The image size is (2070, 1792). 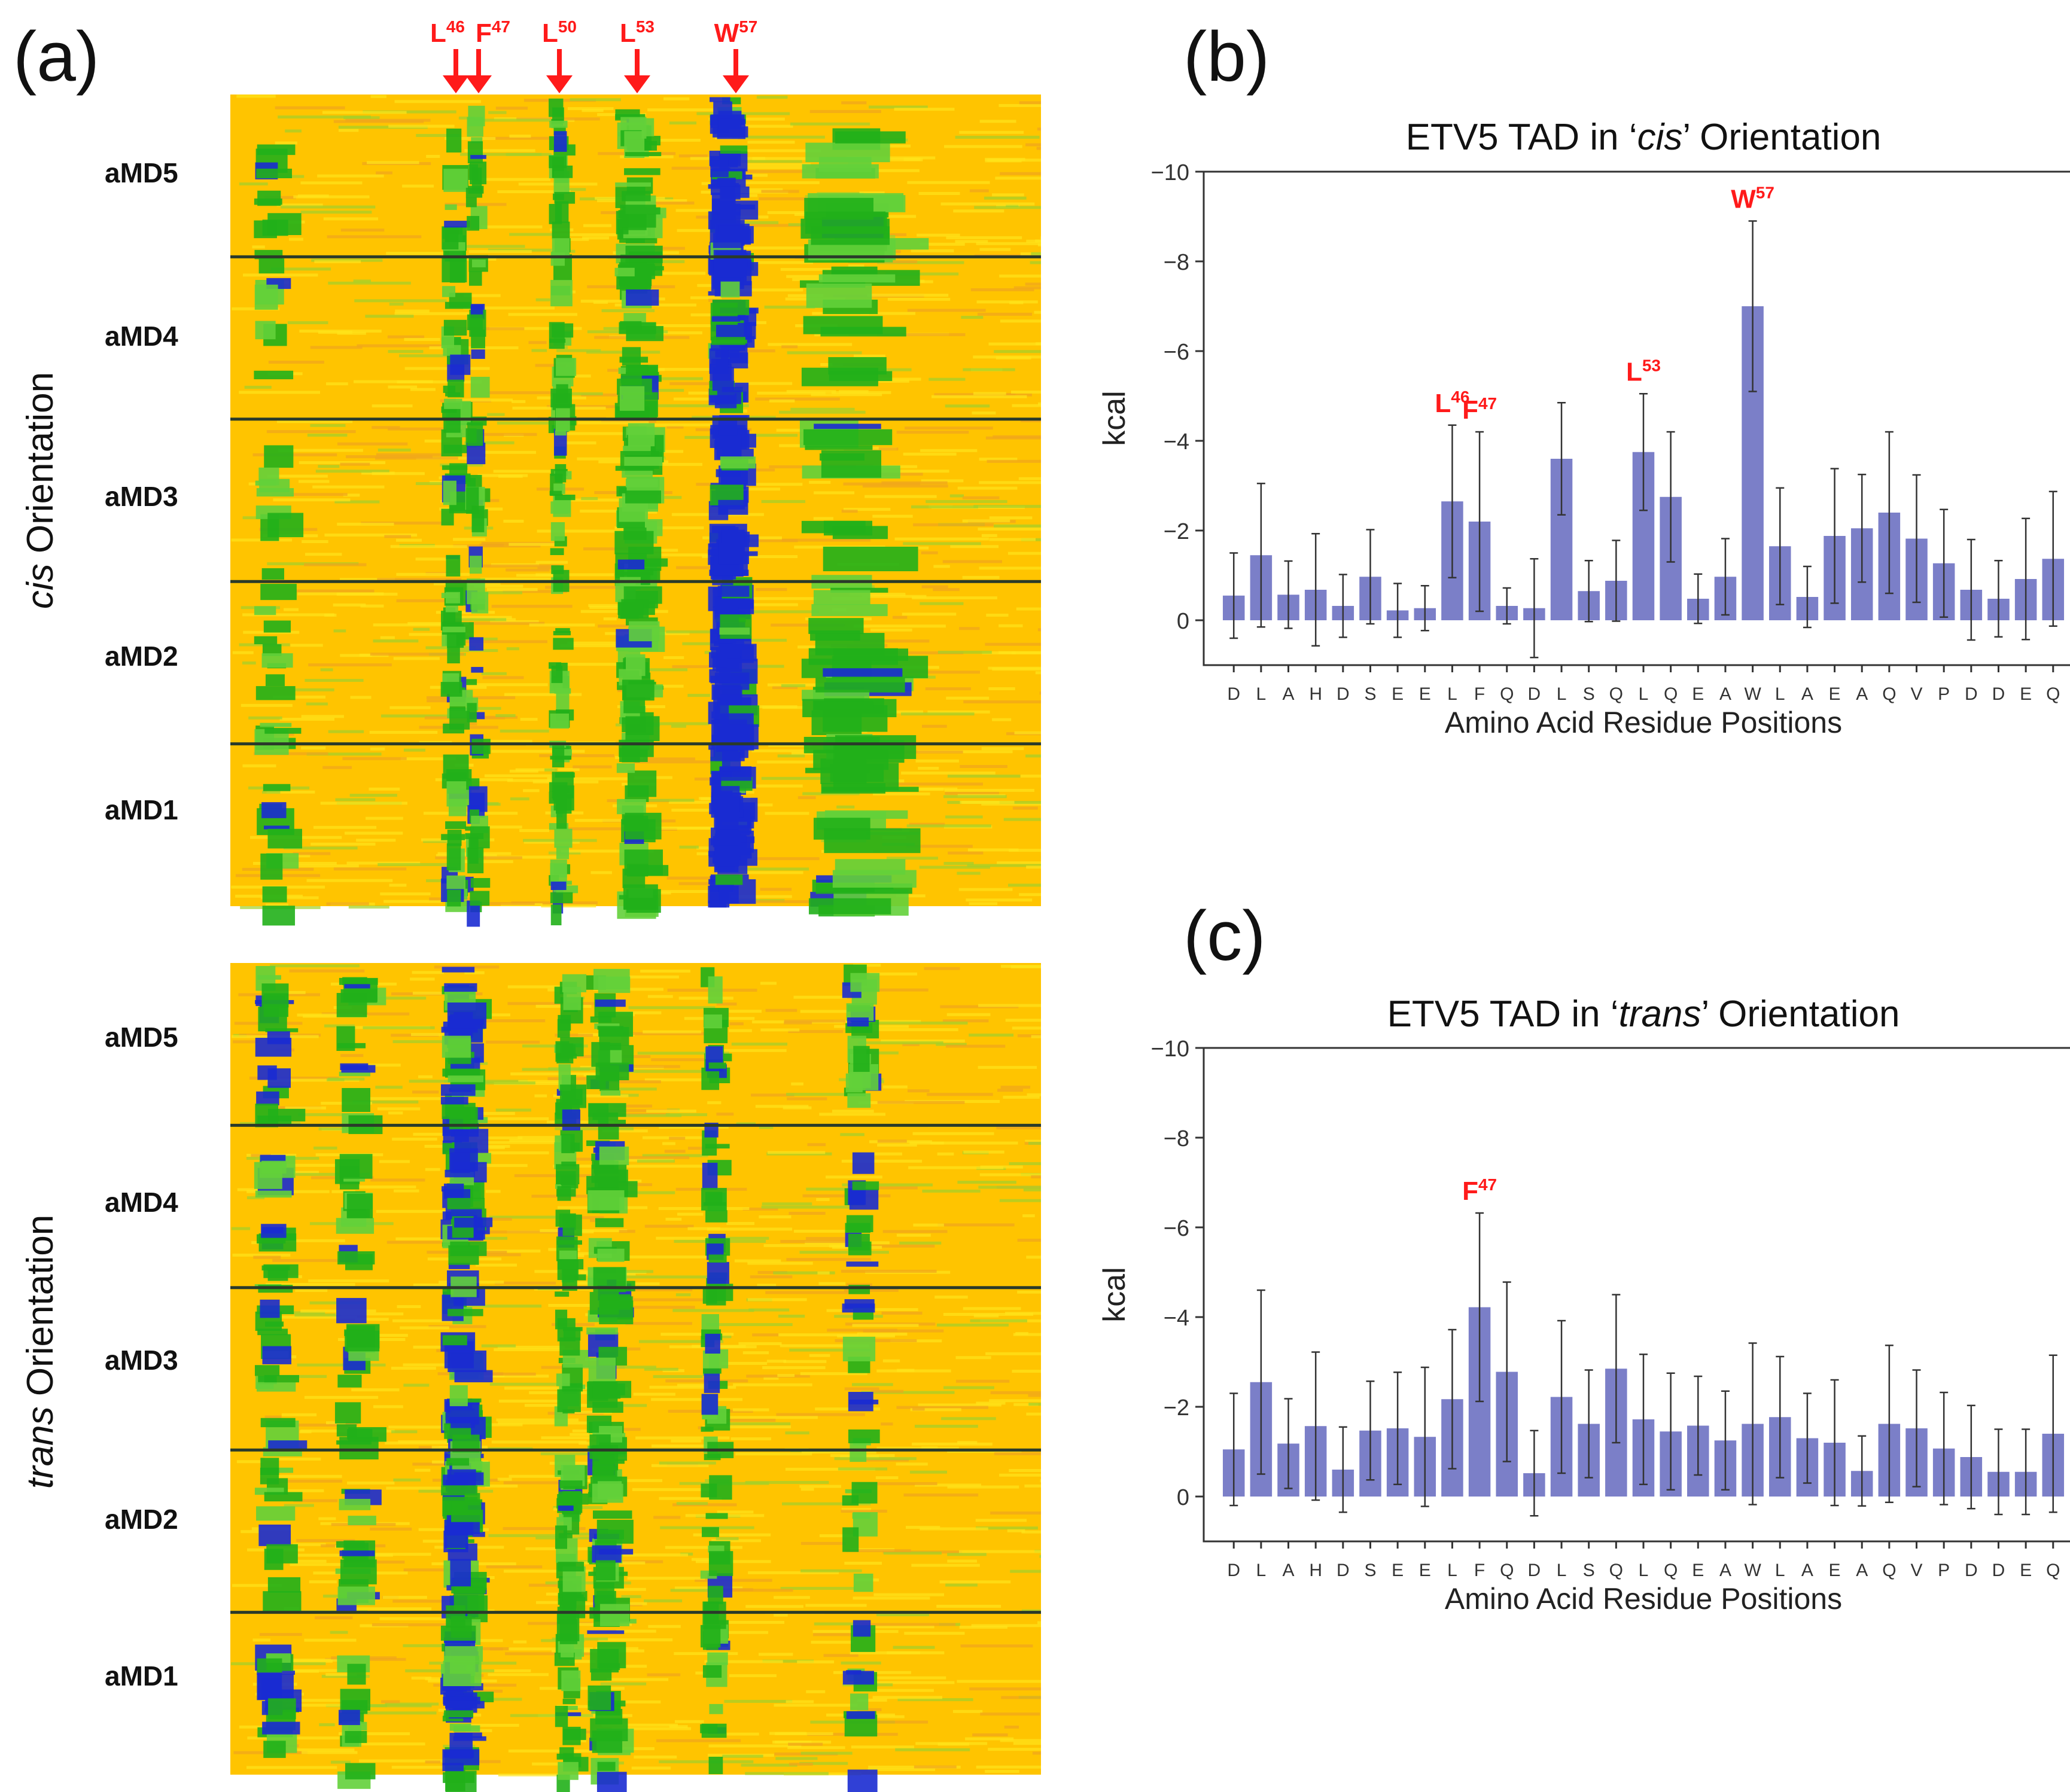 I want to click on x-tick-label: W, so click(x=1753, y=1570).